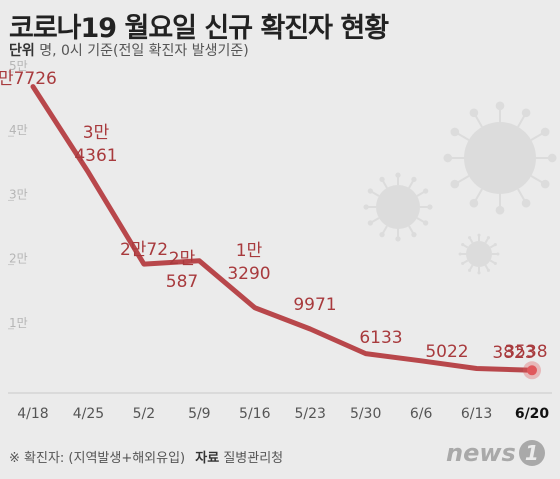  Describe the element at coordinates (144, 51) in the screenshot. I see `unit-text: 명, 0시 기준(전일 확진자 발생기준)` at that location.